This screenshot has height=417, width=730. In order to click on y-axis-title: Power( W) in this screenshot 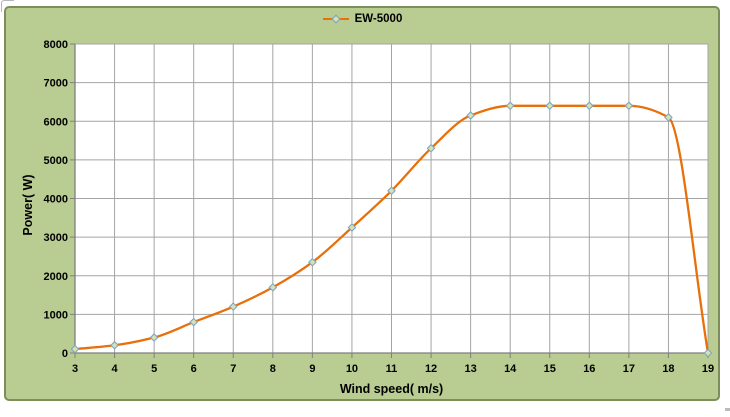, I will do `click(28, 205)`.